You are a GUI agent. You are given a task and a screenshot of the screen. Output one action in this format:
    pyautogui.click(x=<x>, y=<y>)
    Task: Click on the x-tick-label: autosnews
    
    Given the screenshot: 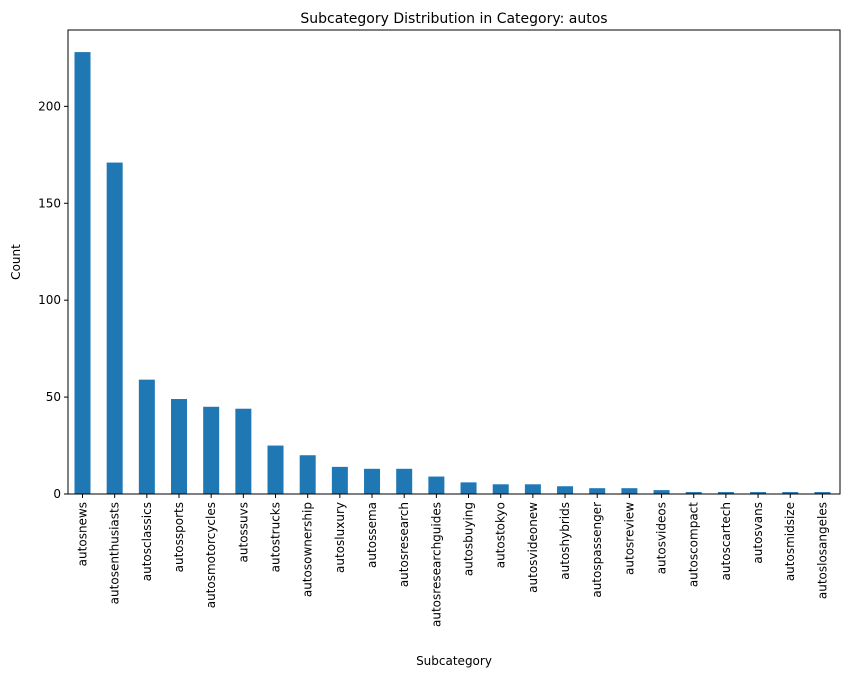 What is the action you would take?
    pyautogui.click(x=83, y=534)
    